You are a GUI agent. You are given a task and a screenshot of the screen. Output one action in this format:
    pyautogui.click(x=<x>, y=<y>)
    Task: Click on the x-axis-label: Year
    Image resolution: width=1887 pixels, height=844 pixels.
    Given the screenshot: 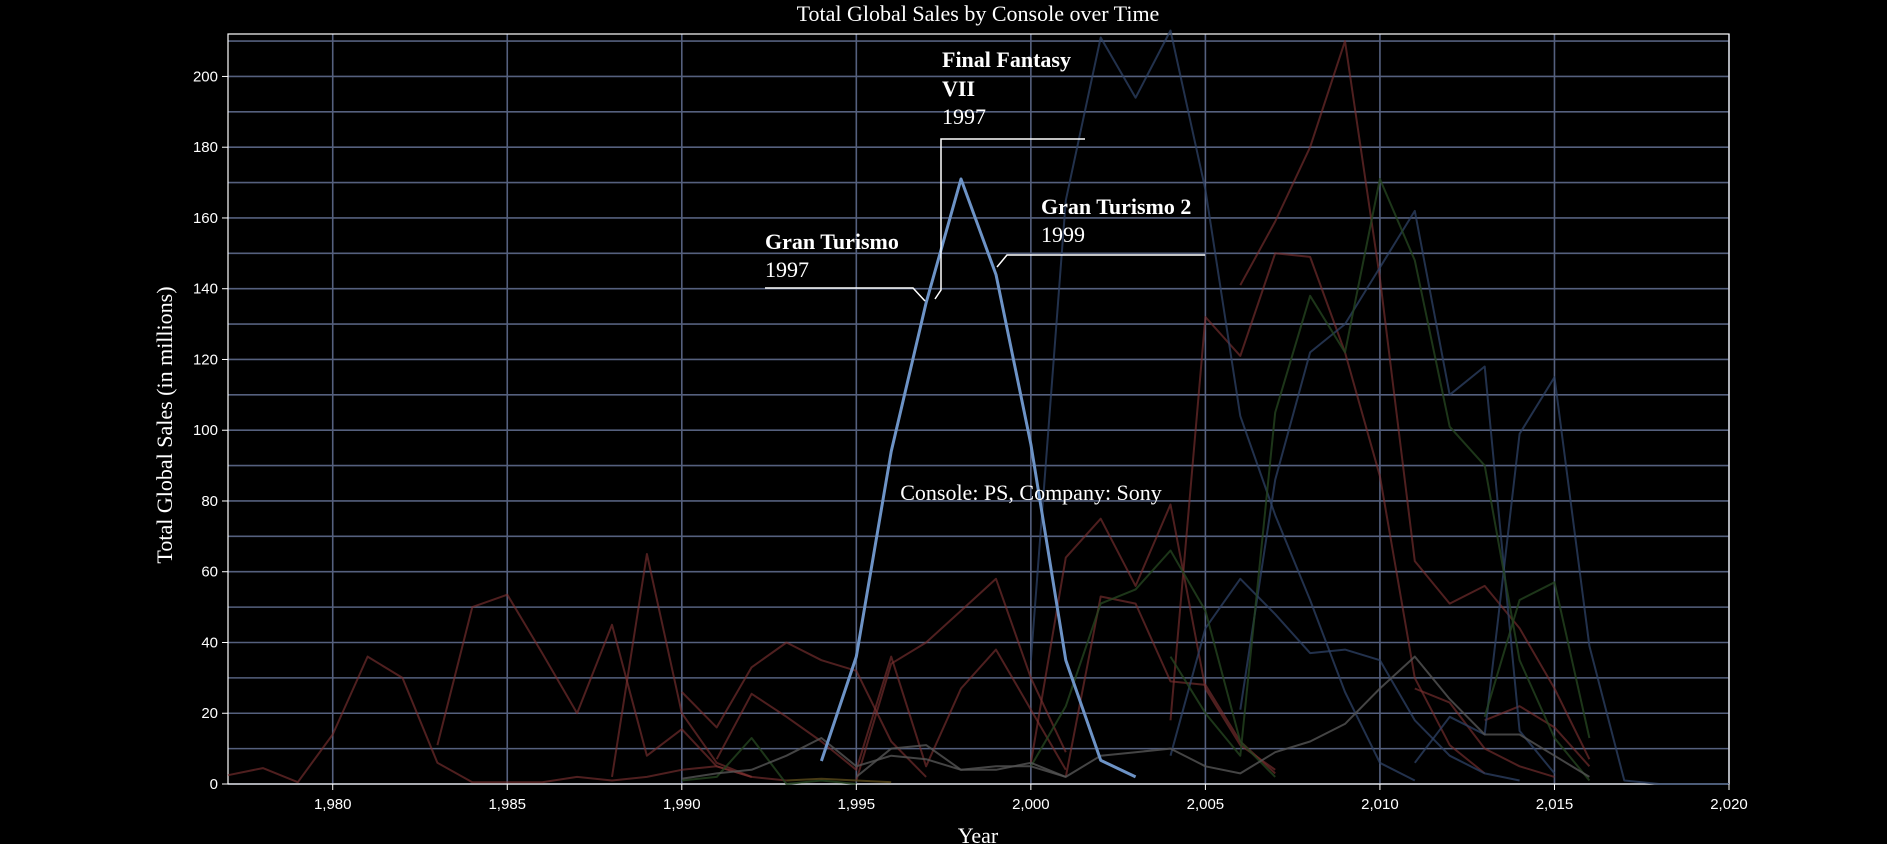 What is the action you would take?
    pyautogui.click(x=978, y=833)
    